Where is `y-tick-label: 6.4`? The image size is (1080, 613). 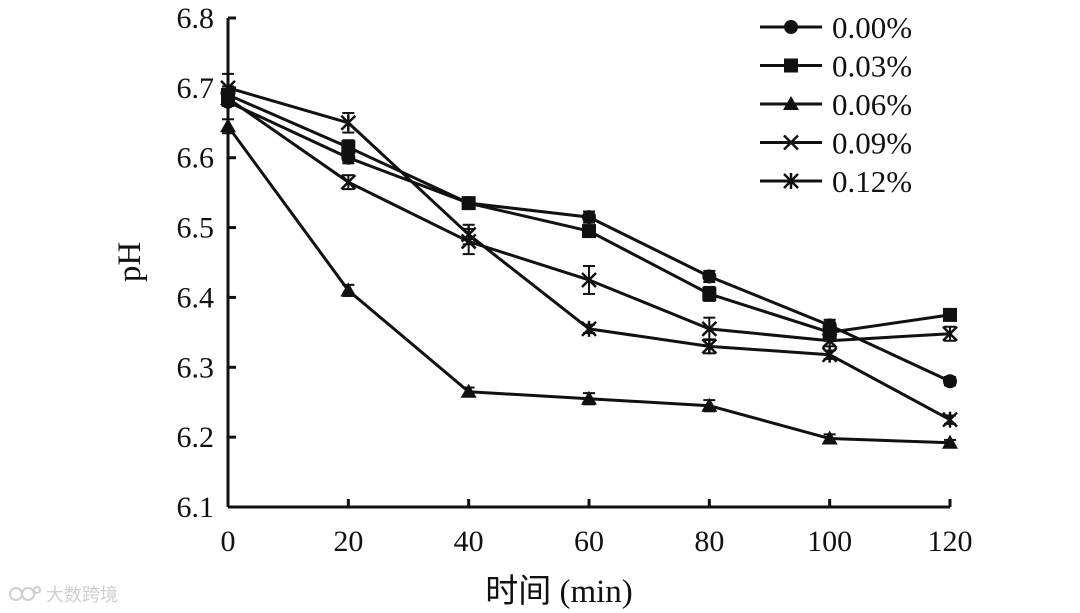 y-tick-label: 6.4 is located at coordinates (196, 297).